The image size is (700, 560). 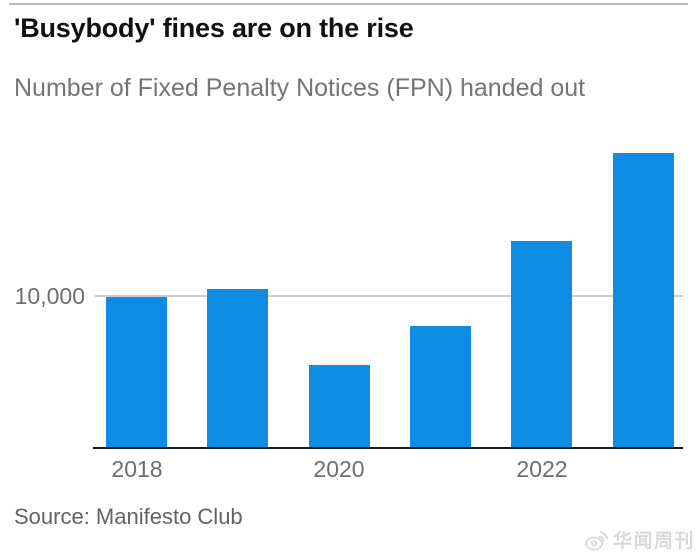 What do you see at coordinates (348, 4) in the screenshot?
I see `top-divider` at bounding box center [348, 4].